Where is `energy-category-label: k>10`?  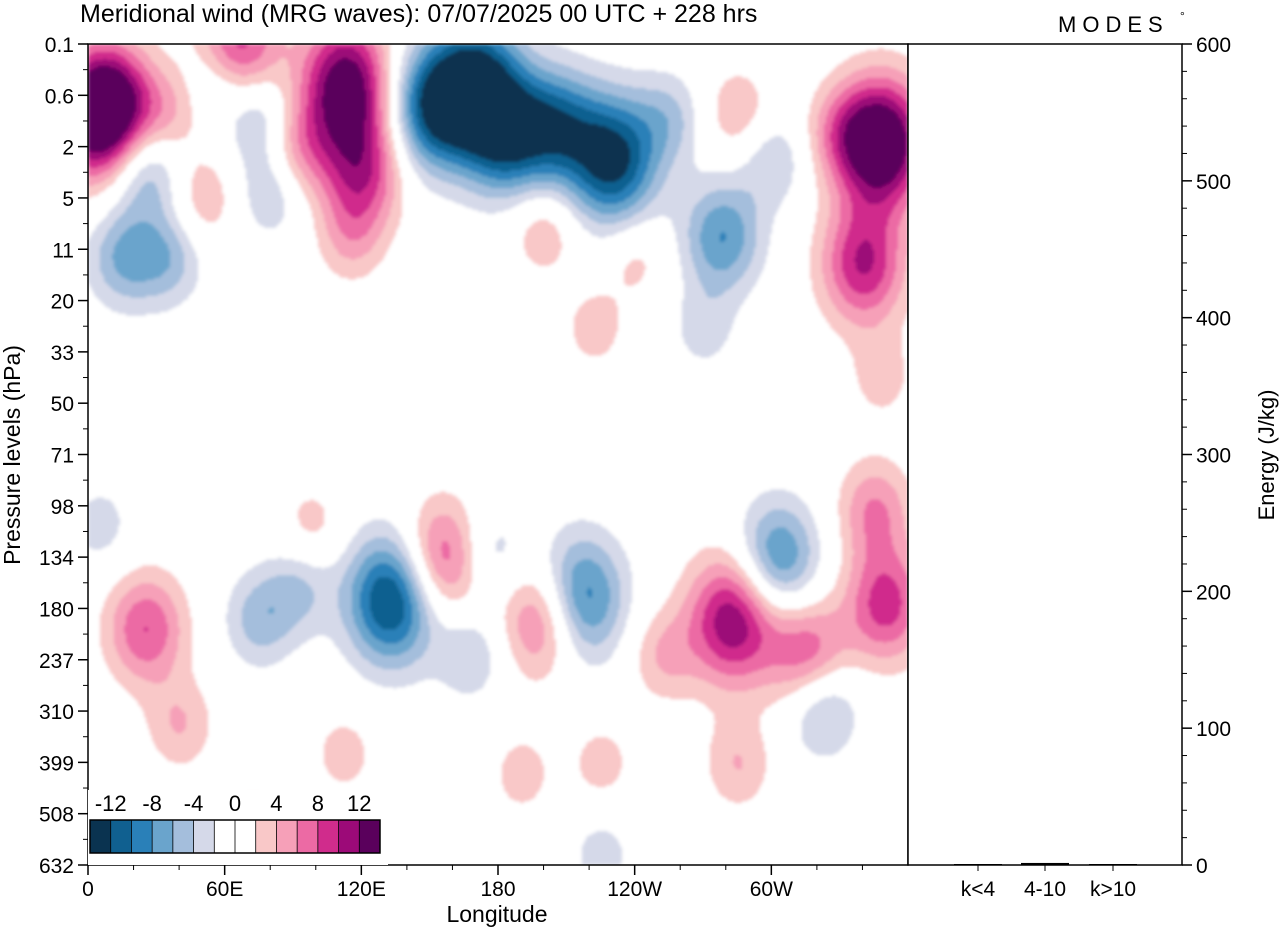 energy-category-label: k>10 is located at coordinates (1113, 889).